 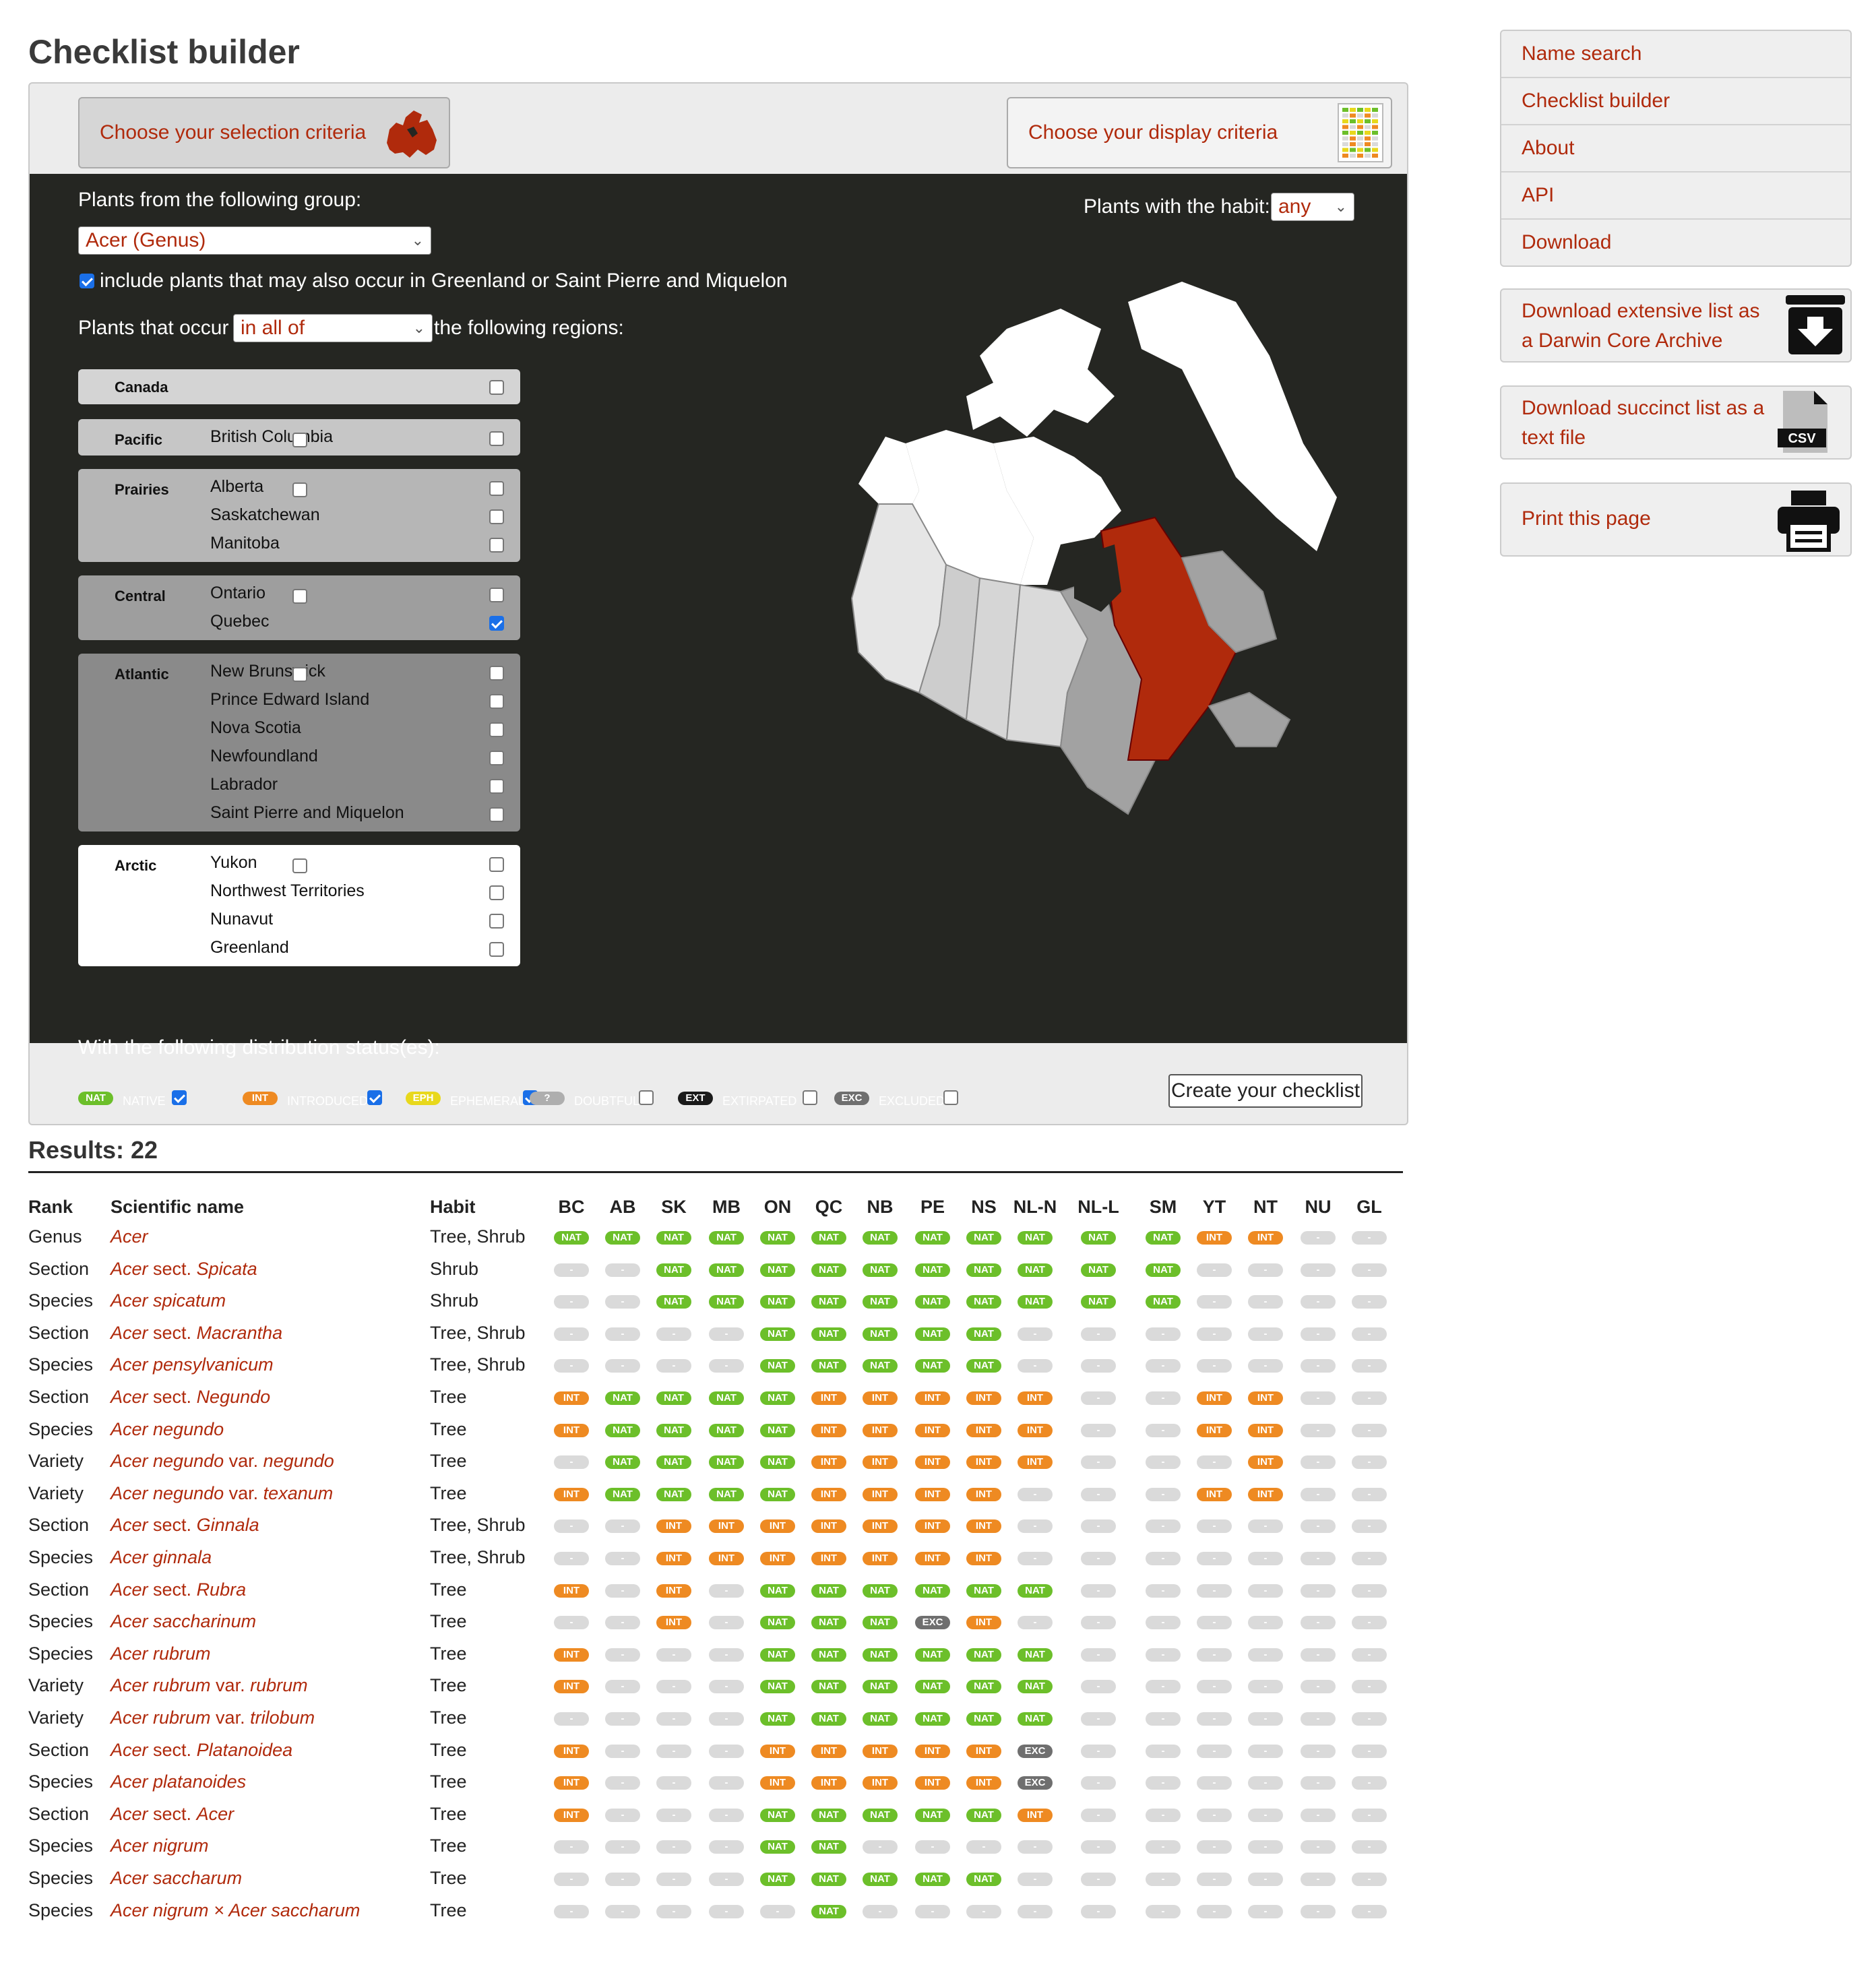 I want to click on name-part: Acer ginnala, so click(x=161, y=1557).